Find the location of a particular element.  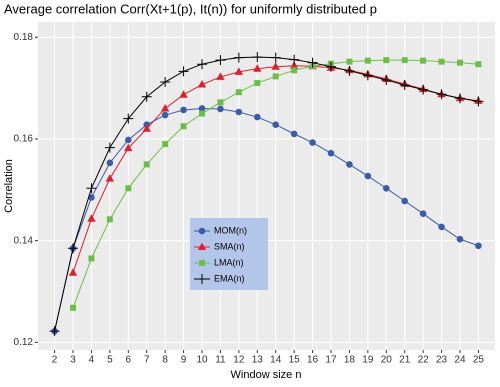

x-tick-label: 7 is located at coordinates (147, 360).